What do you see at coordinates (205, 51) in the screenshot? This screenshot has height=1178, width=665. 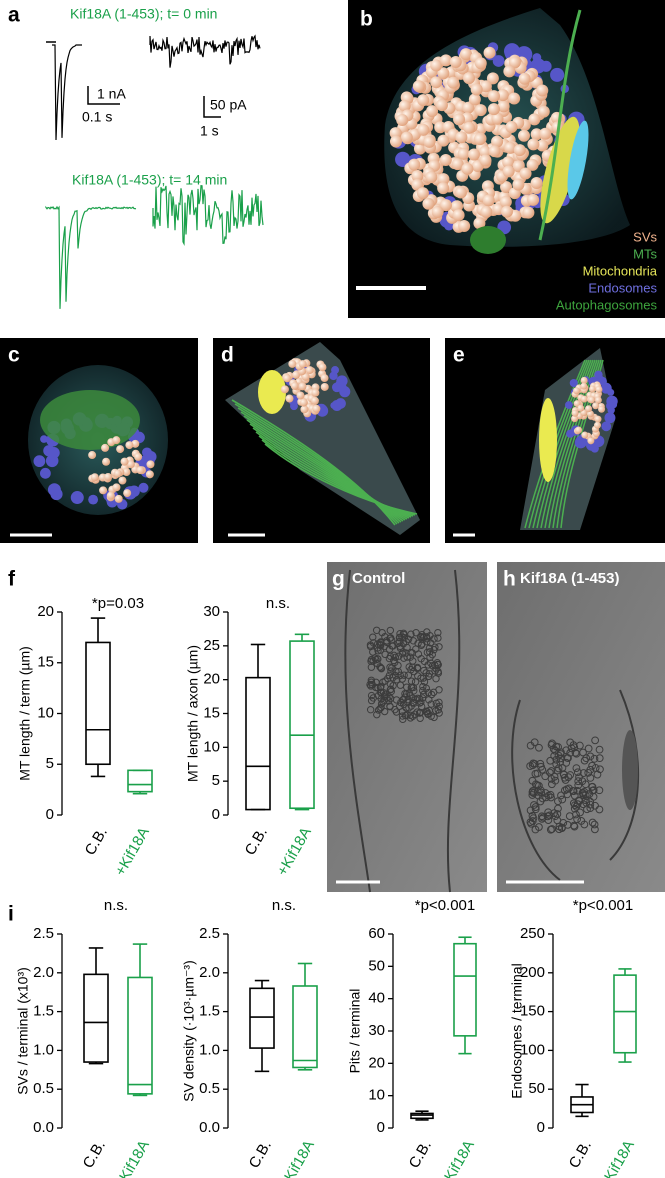 I see `trace` at bounding box center [205, 51].